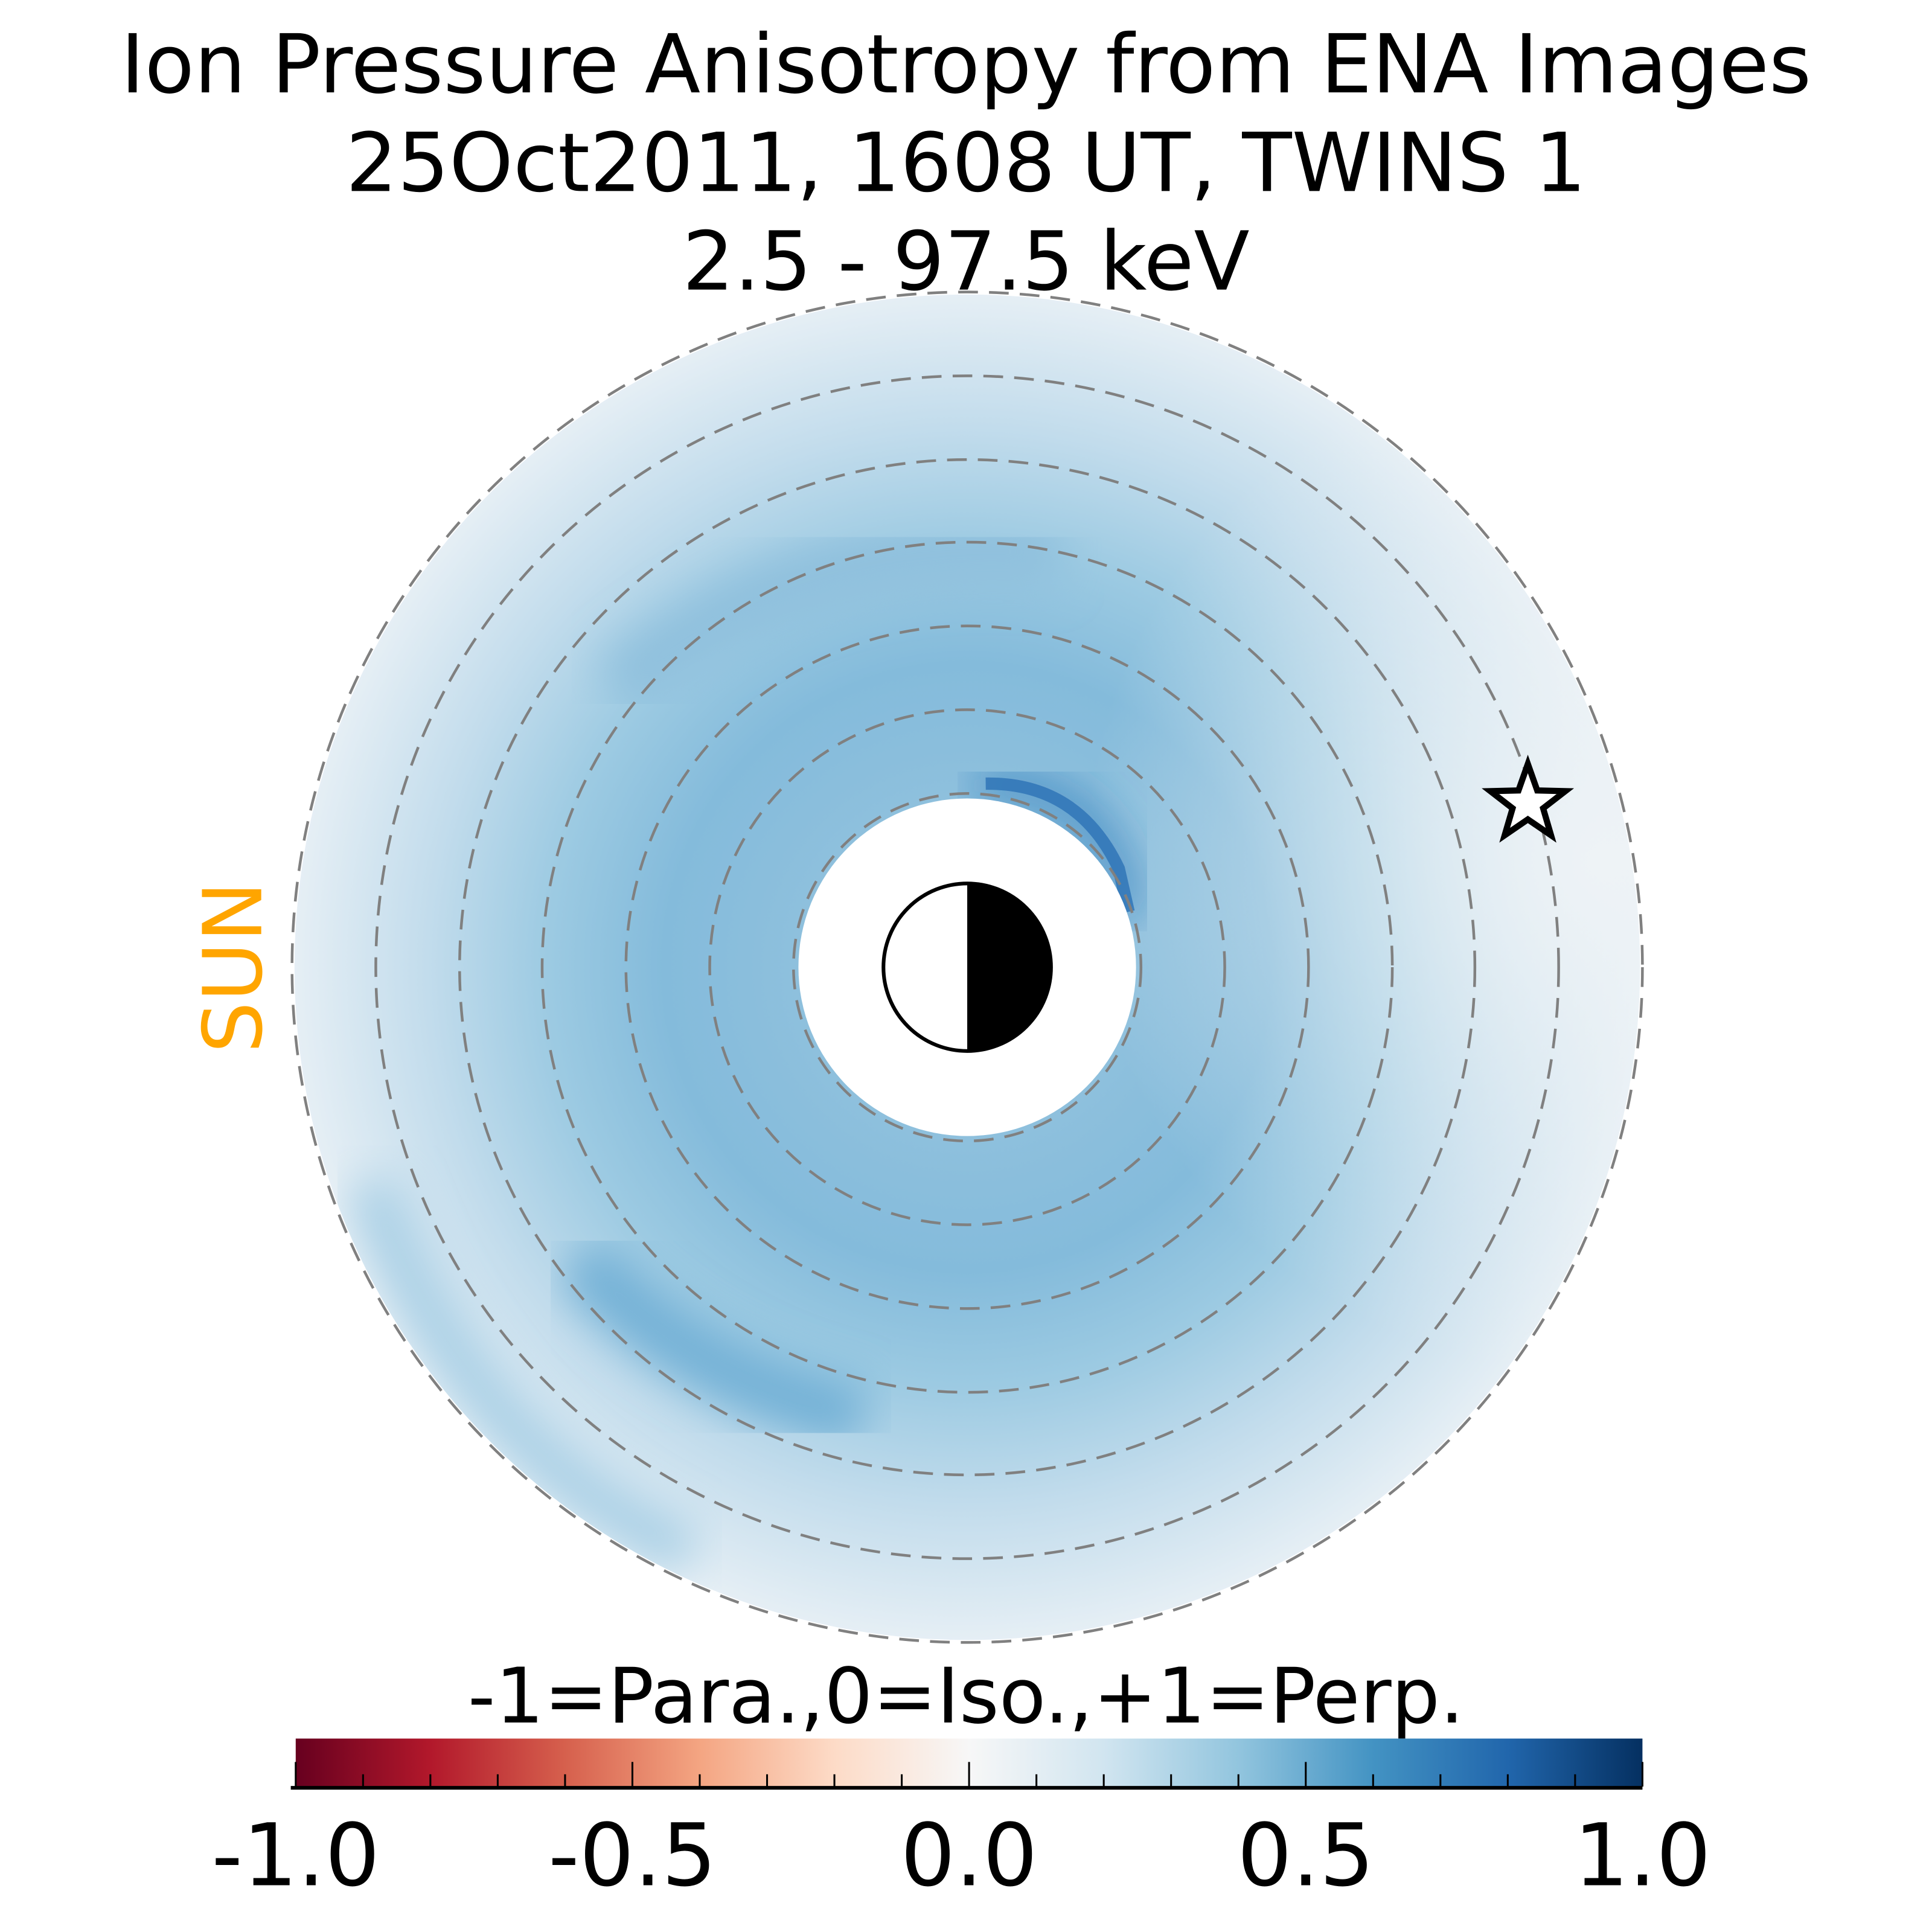 This screenshot has height=1932, width=1932. What do you see at coordinates (713, 1341) in the screenshot?
I see `map-enhancement-band` at bounding box center [713, 1341].